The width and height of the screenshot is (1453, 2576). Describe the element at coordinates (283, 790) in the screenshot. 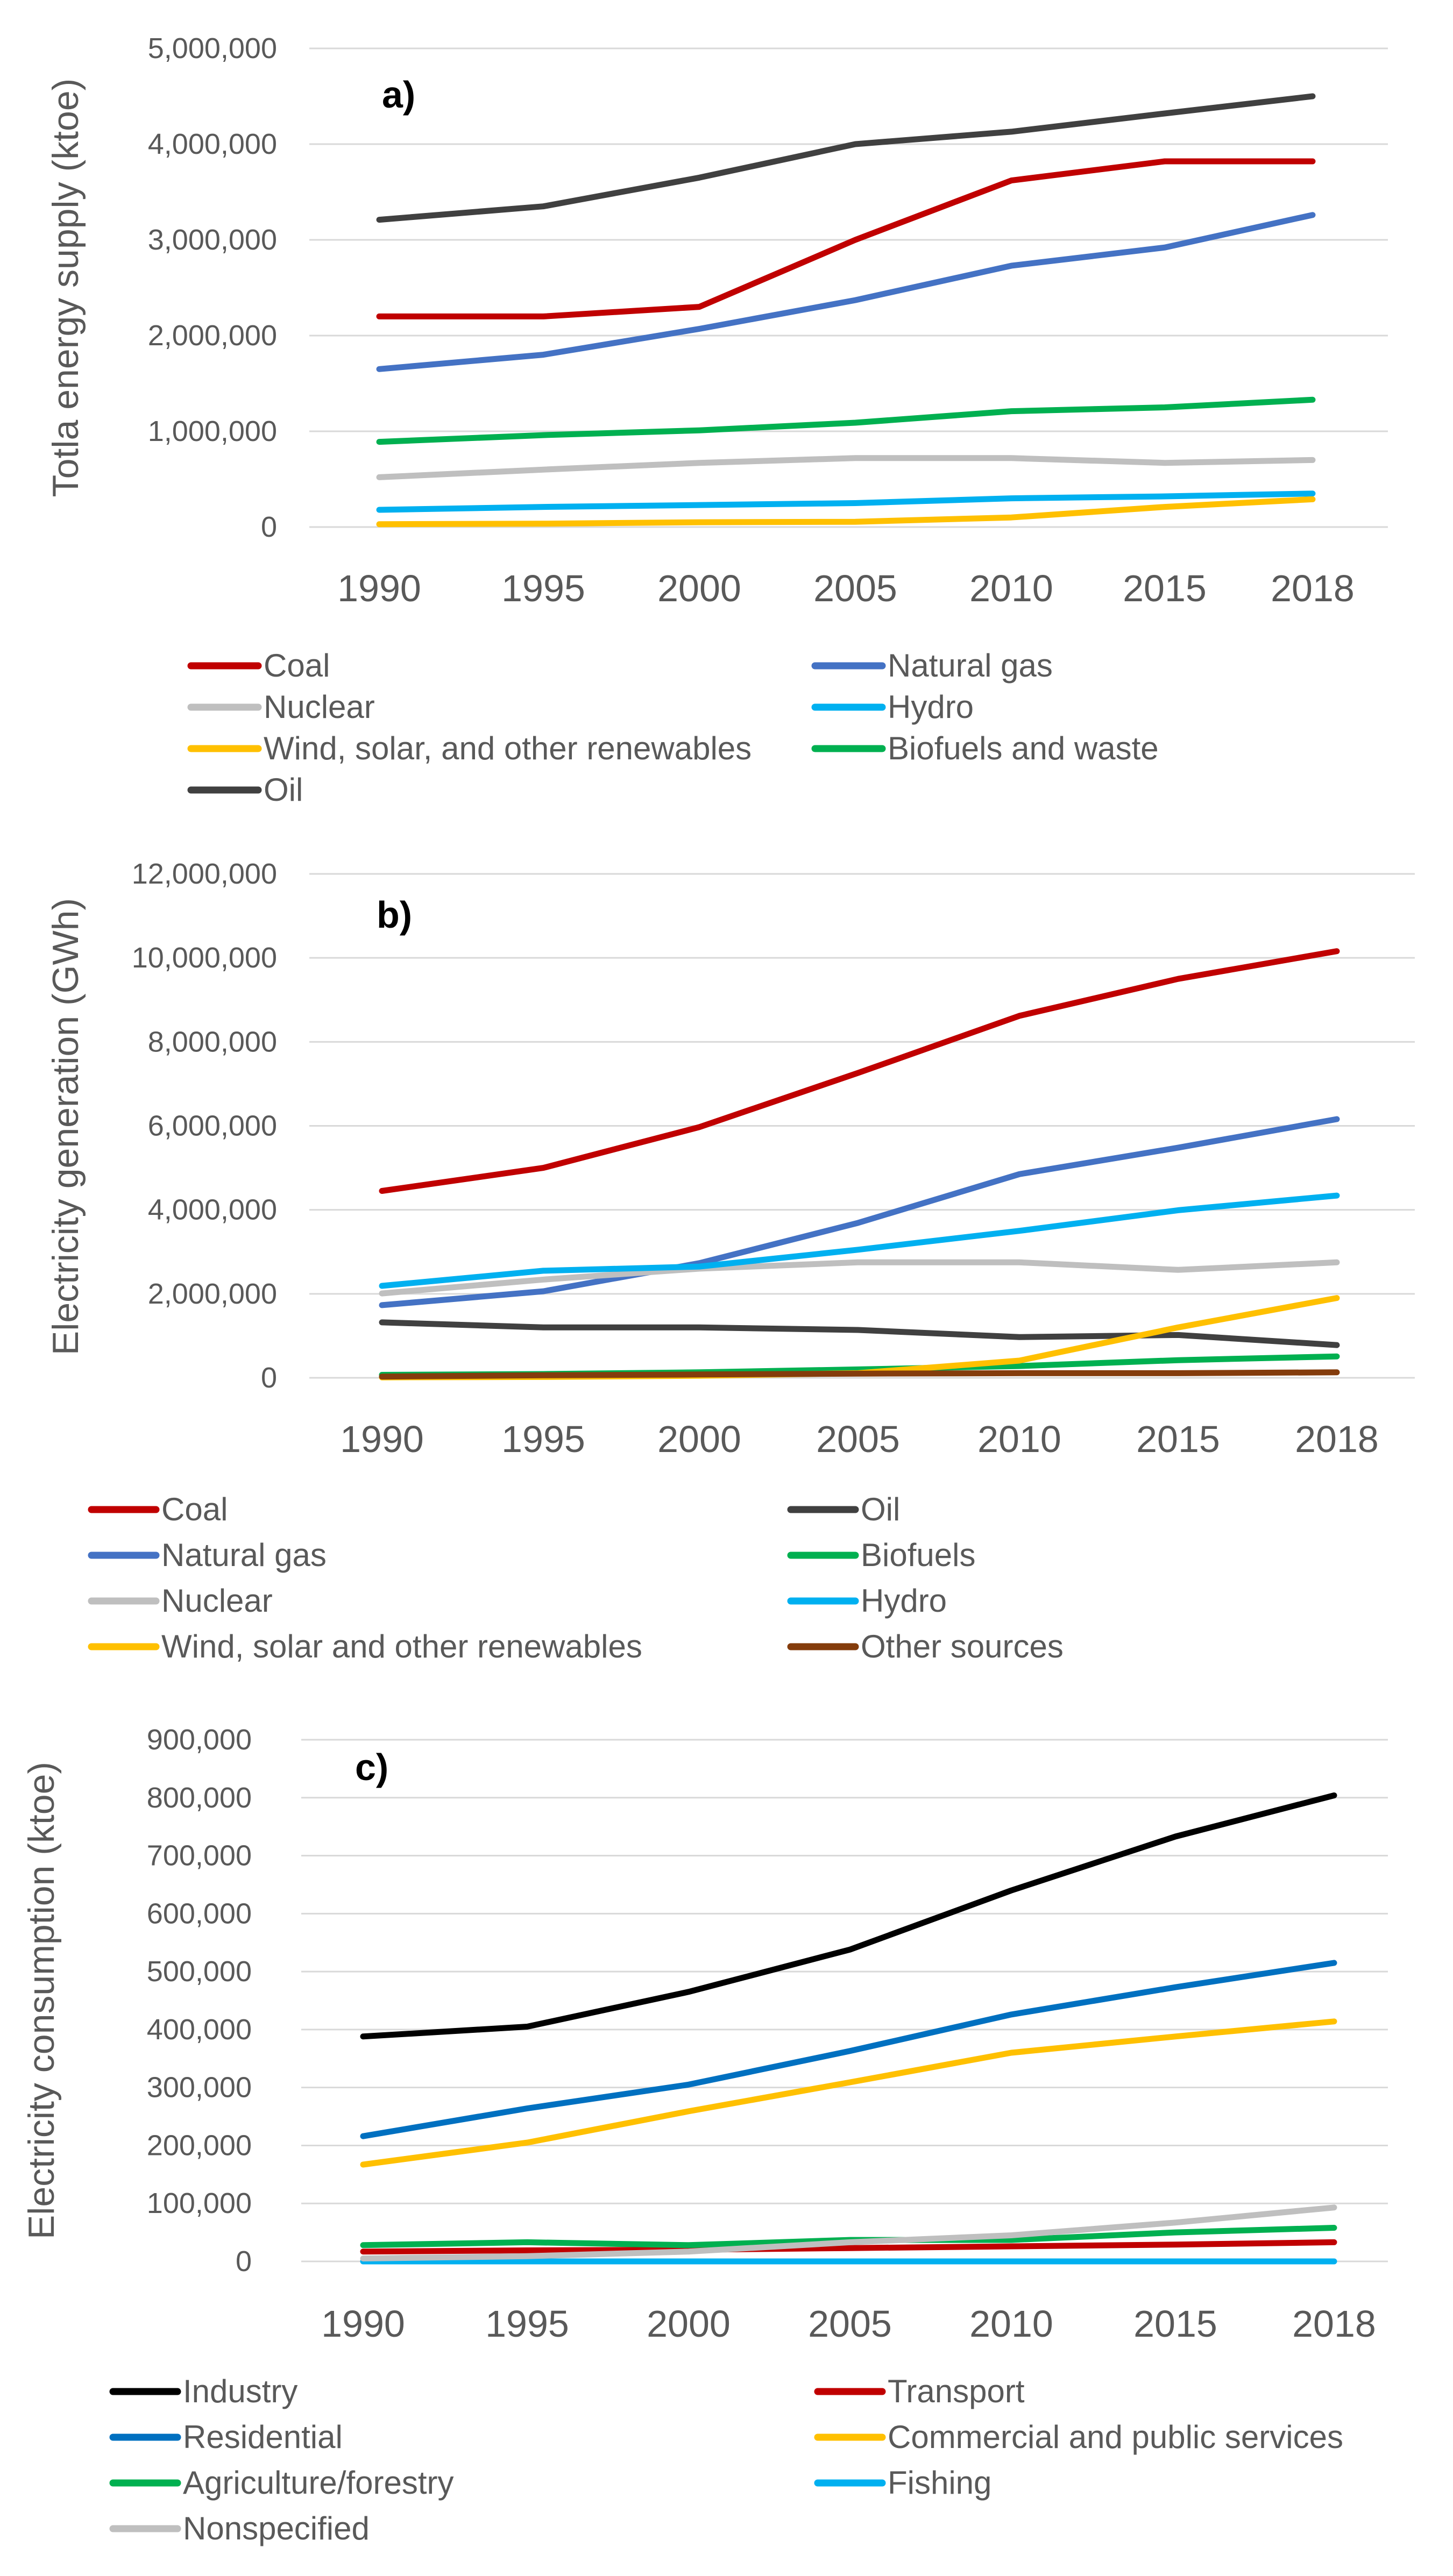

I see `chart-1-legend-label: Oil` at that location.